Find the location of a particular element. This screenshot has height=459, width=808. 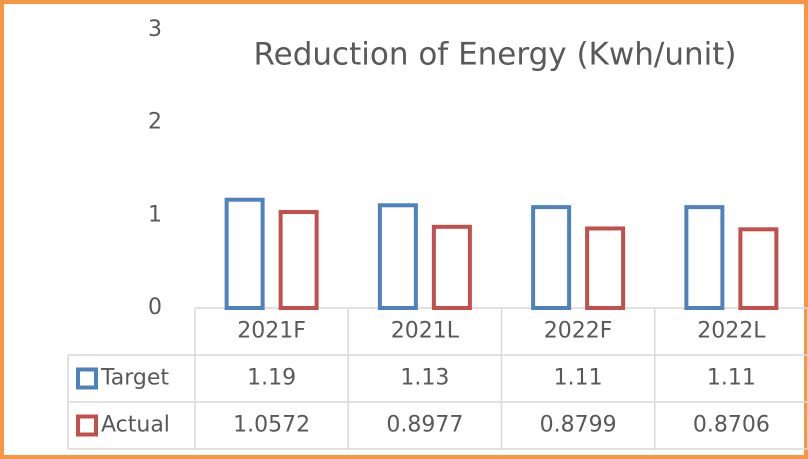

x-tick-label: 2021F is located at coordinates (271, 331).